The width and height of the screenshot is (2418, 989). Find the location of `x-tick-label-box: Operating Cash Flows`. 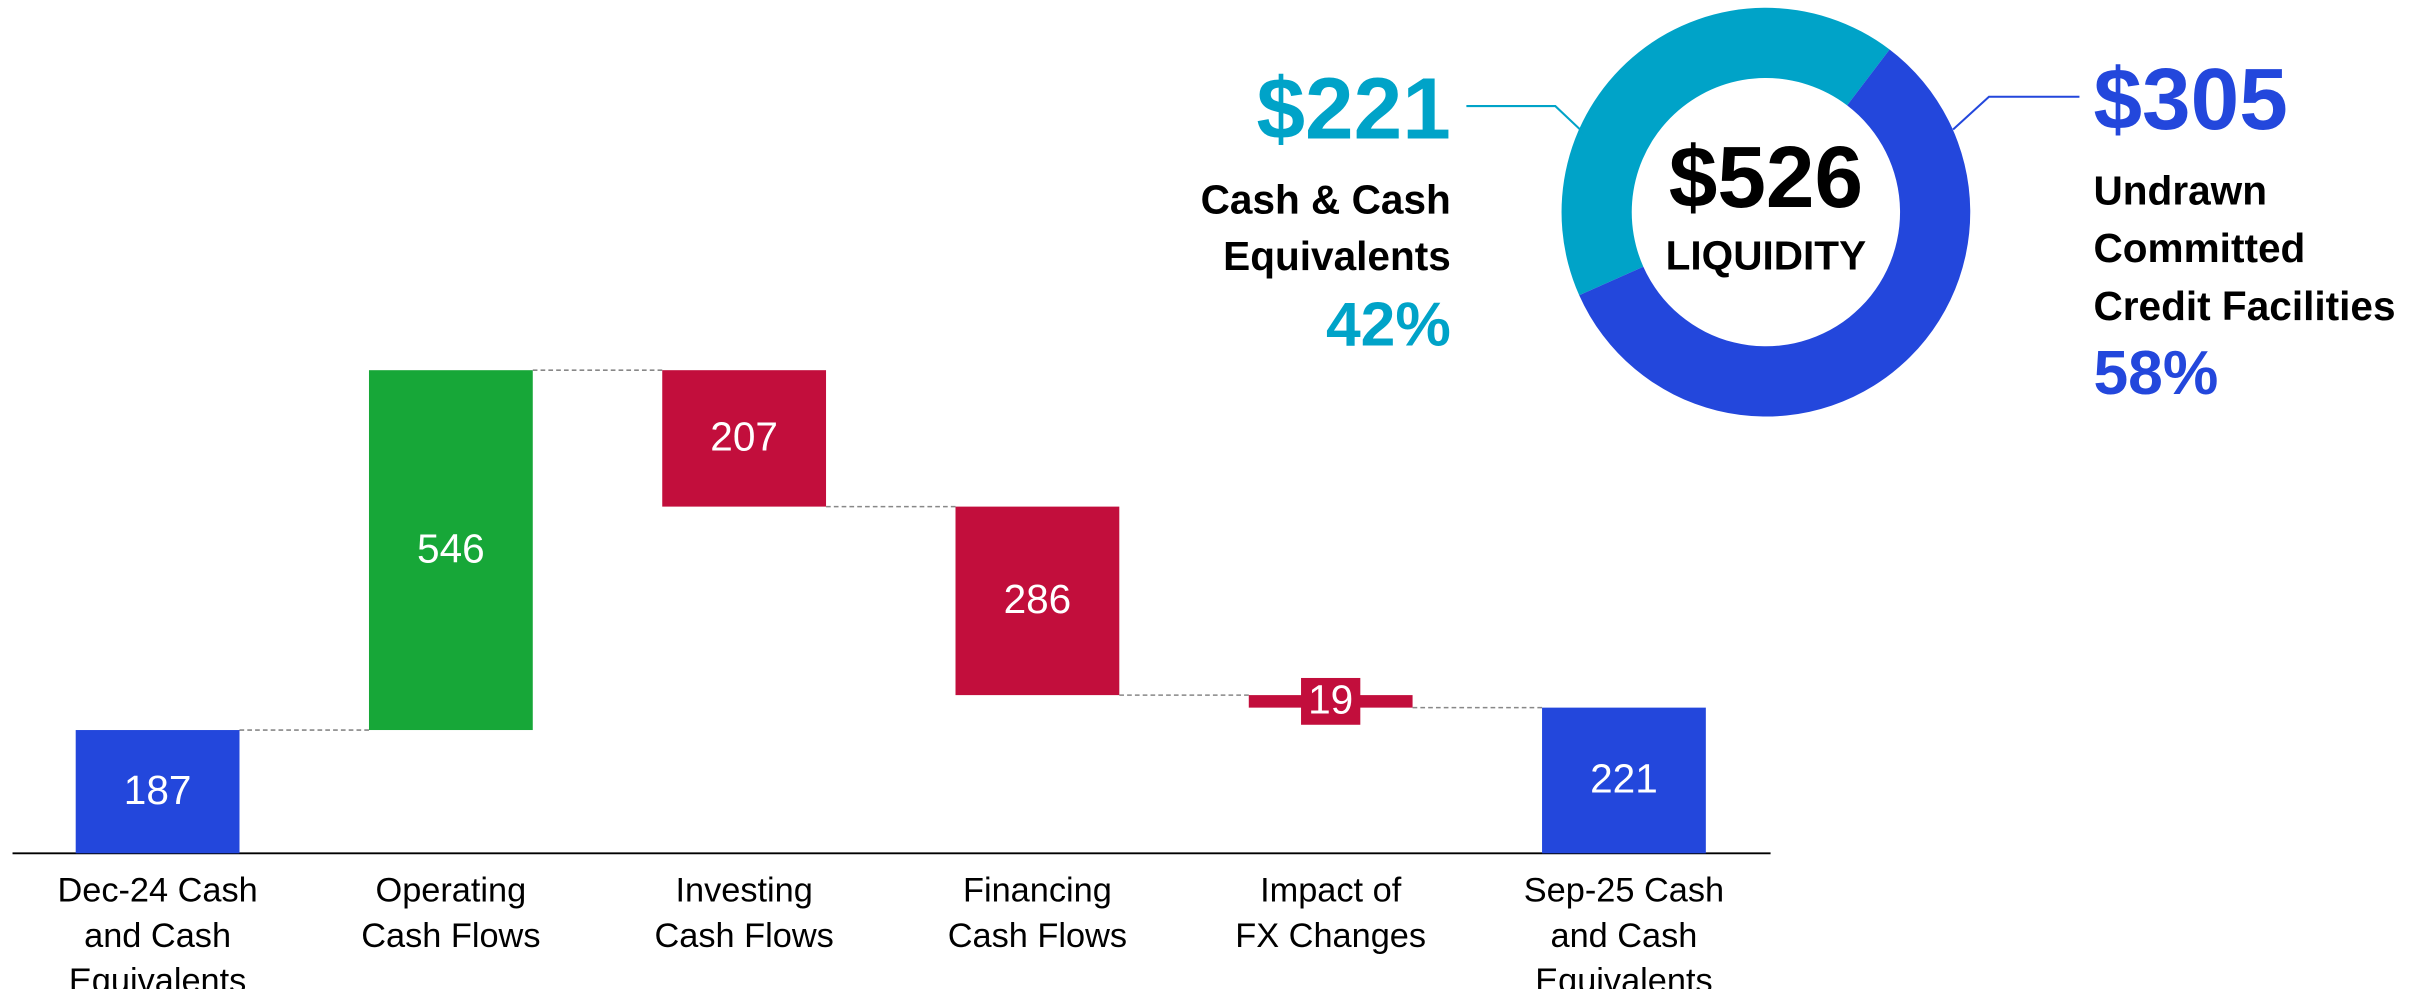

x-tick-label-box: Operating Cash Flows is located at coordinates (451, 912).